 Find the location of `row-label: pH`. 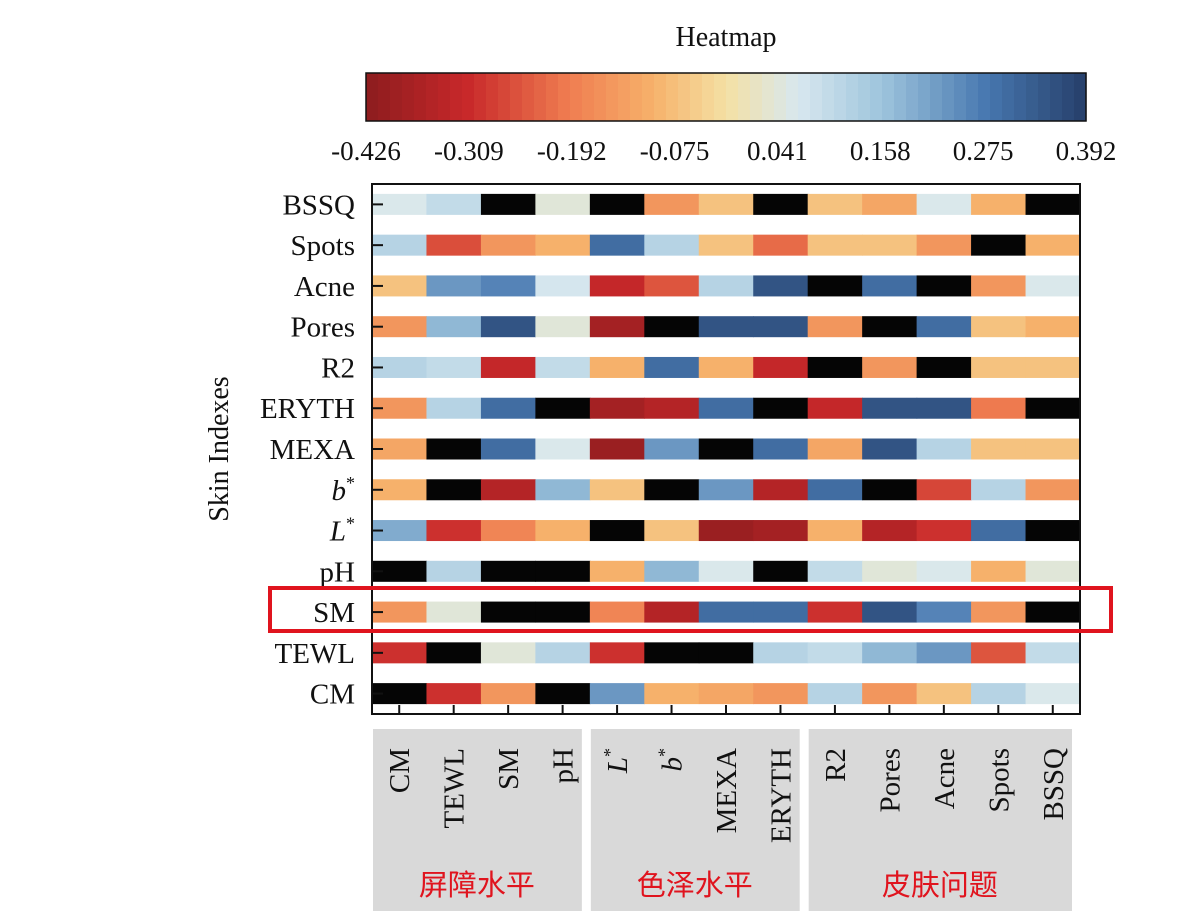

row-label: pH is located at coordinates (338, 572).